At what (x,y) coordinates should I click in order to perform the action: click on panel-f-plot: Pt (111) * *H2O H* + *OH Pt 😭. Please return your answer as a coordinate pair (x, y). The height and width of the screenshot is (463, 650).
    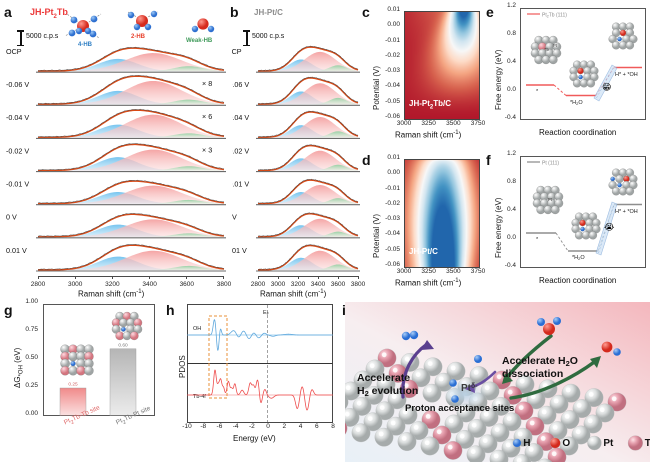
    Looking at the image, I should click on (583, 212).